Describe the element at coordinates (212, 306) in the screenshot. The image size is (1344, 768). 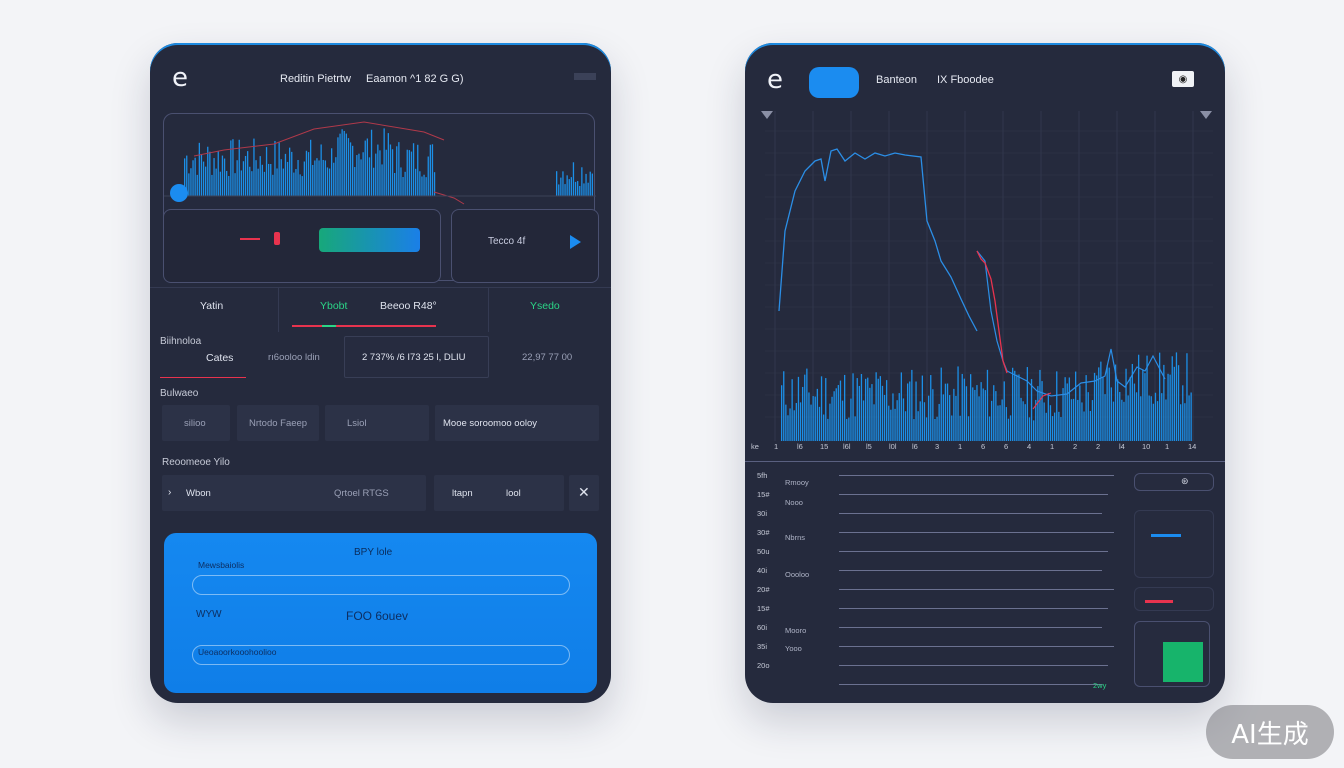
I see `tab-1: Yatin` at that location.